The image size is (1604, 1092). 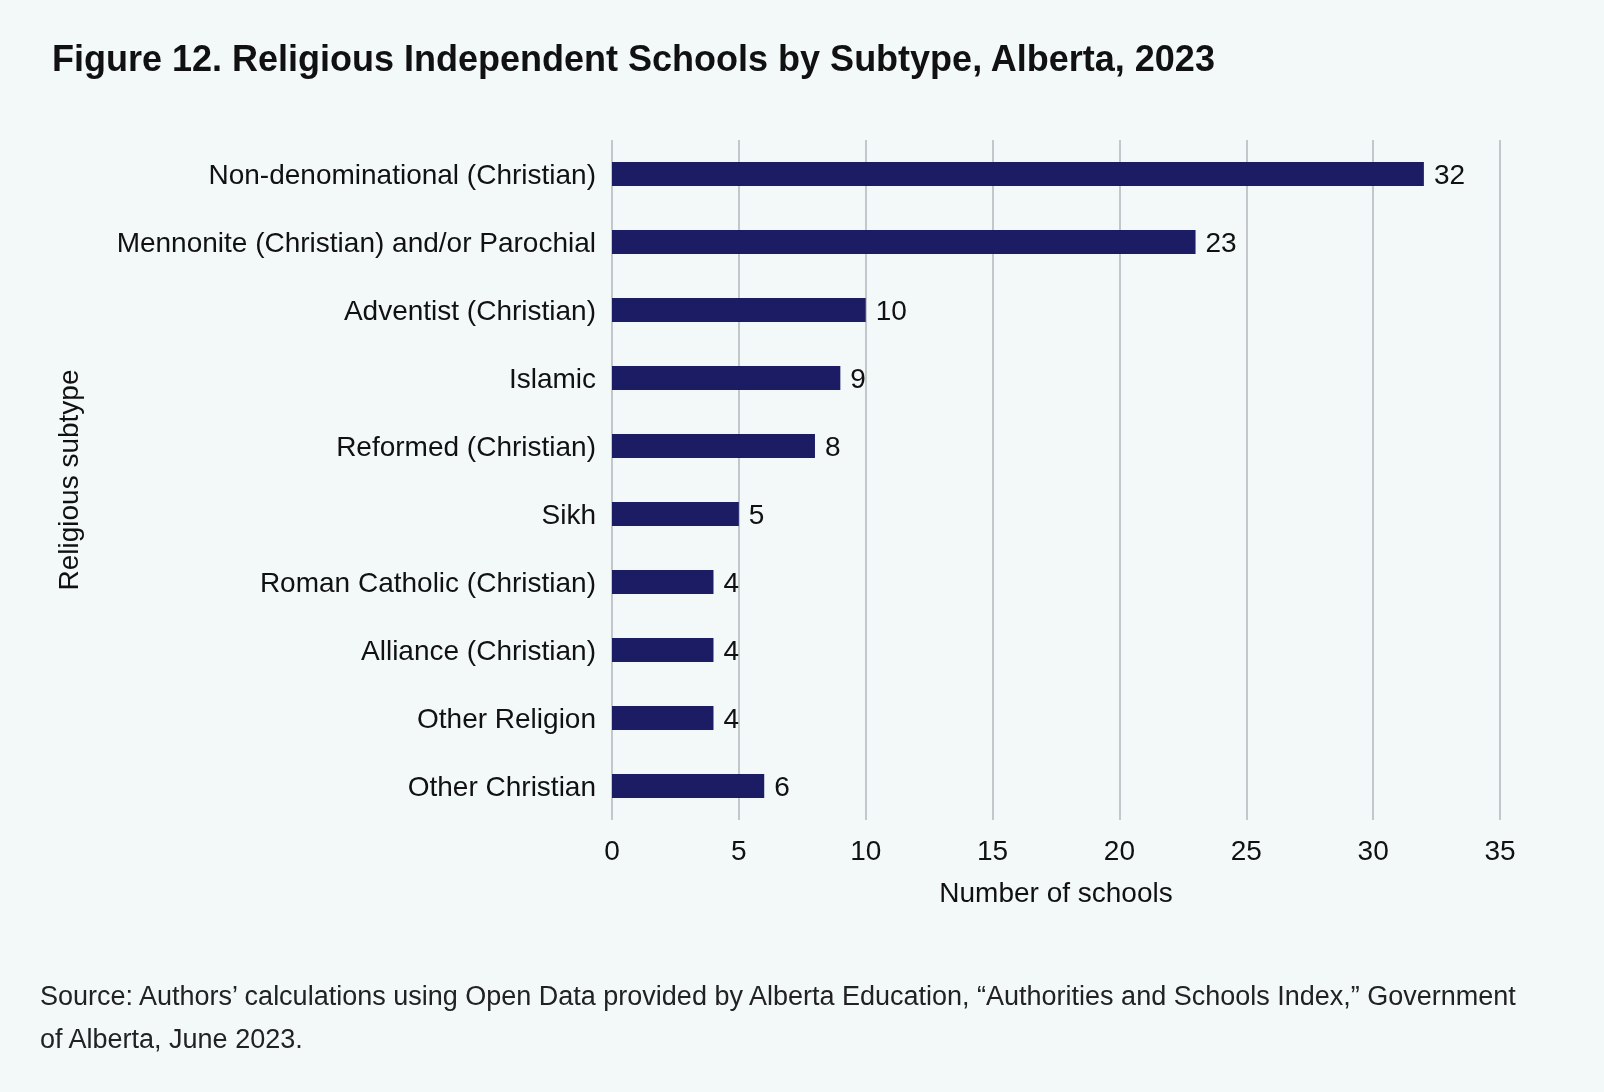 What do you see at coordinates (466, 446) in the screenshot?
I see `y-tick-label: Reformed (Christian)` at bounding box center [466, 446].